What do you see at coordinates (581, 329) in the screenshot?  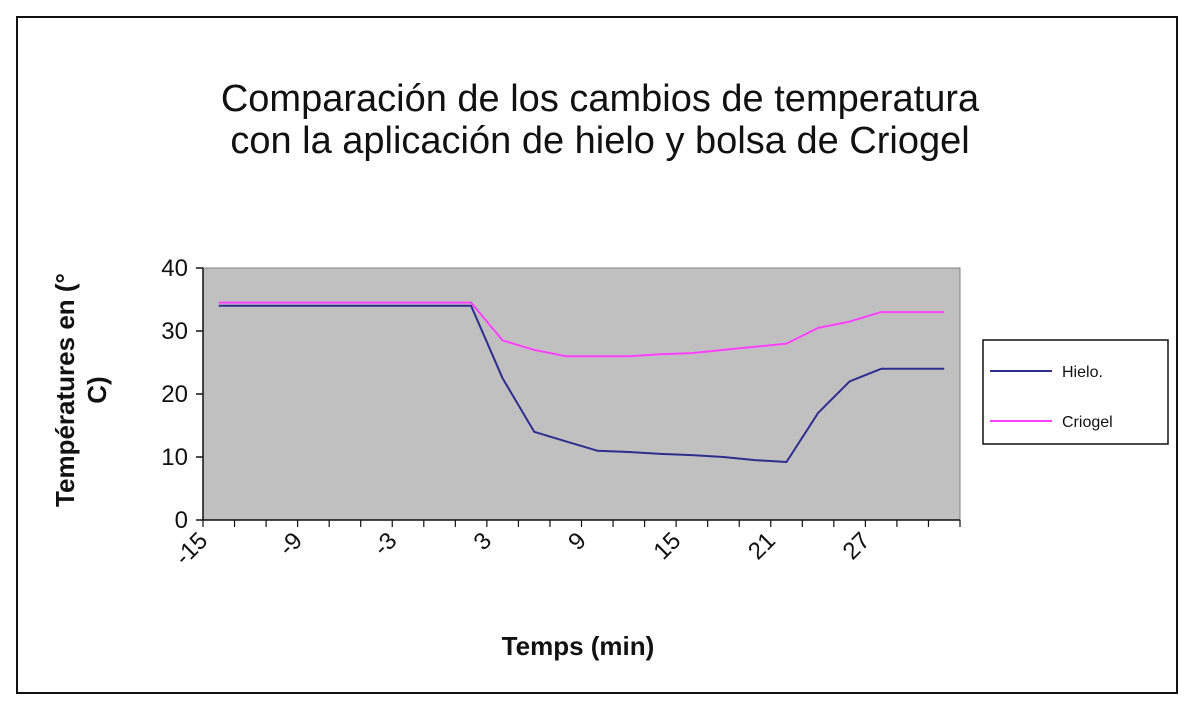 I see `series-line-criogel` at bounding box center [581, 329].